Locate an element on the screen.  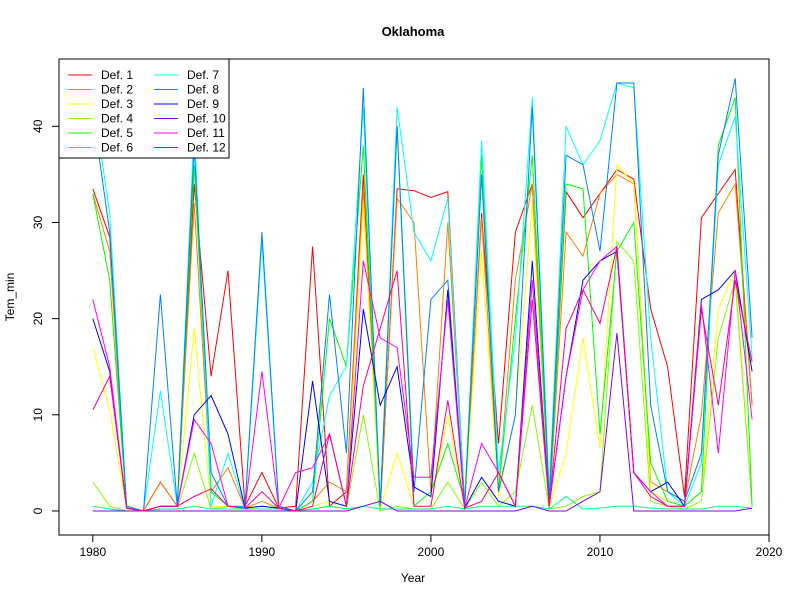
legend-label-def-1: Def. 1 is located at coordinates (117, 75).